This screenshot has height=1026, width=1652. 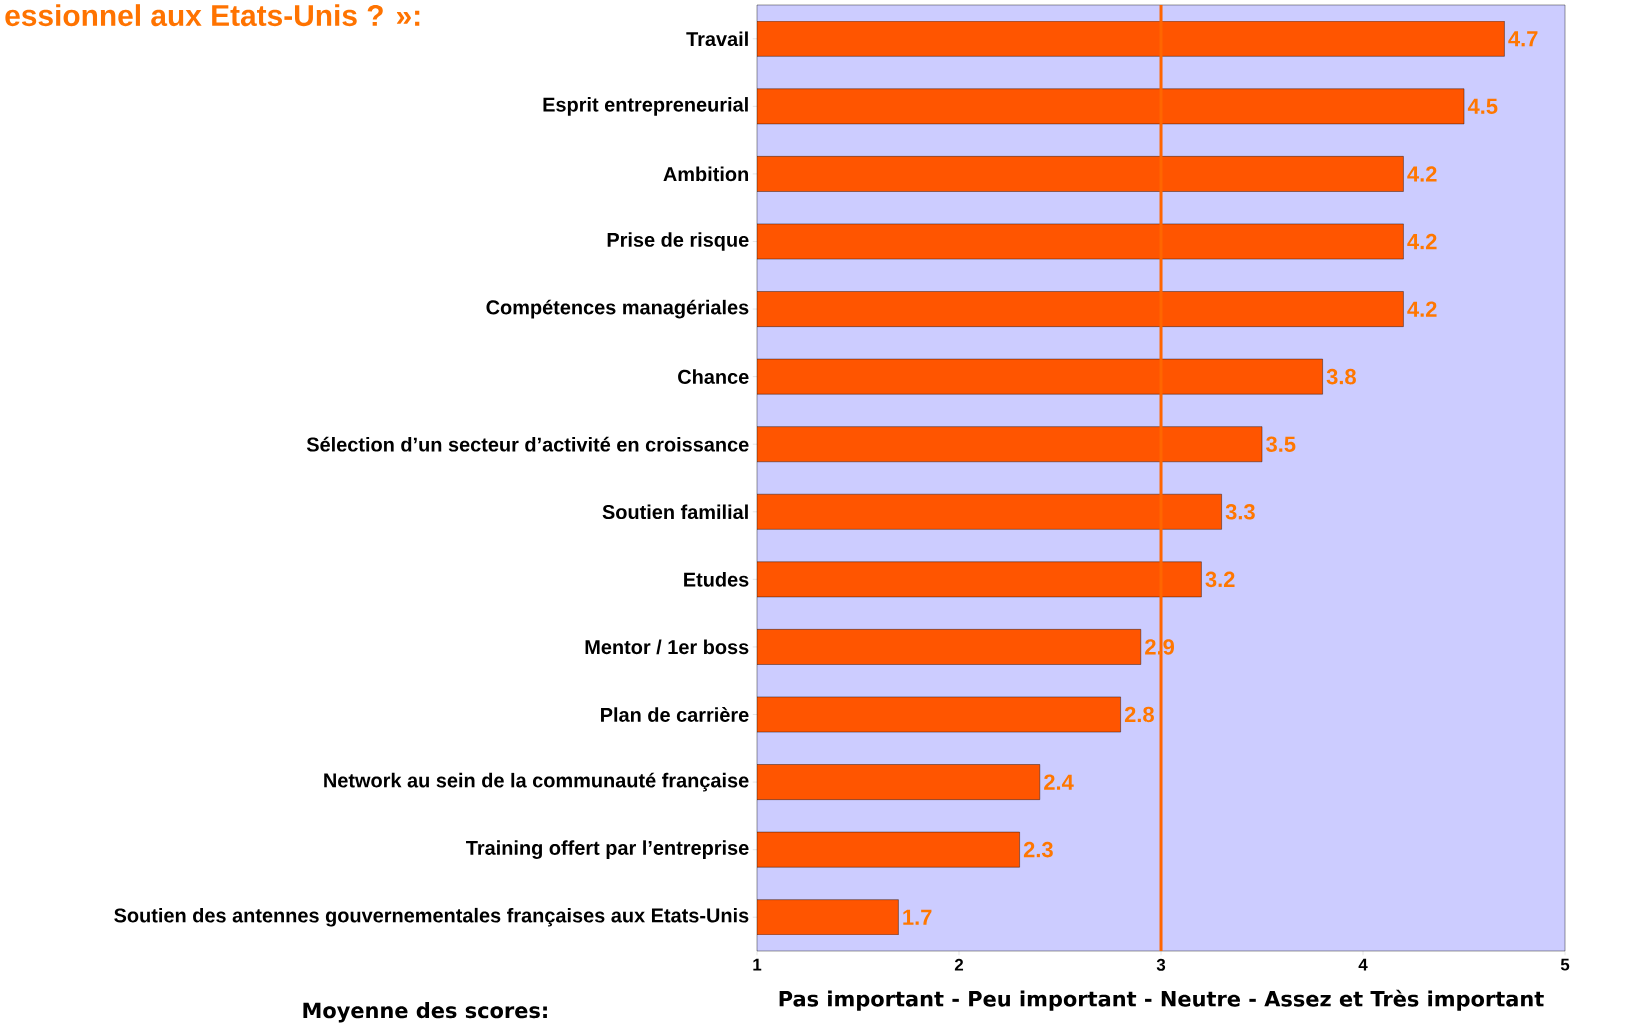 I want to click on data-label: 3.5, so click(x=1281, y=444).